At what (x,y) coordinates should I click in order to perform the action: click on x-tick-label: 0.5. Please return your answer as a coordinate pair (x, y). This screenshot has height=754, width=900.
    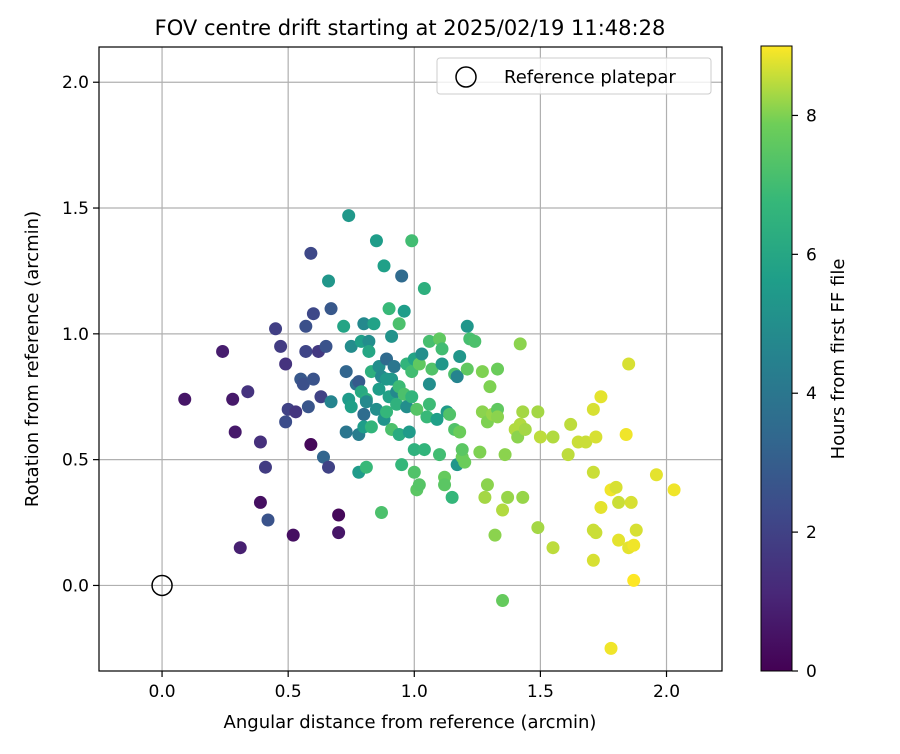
    Looking at the image, I should click on (288, 692).